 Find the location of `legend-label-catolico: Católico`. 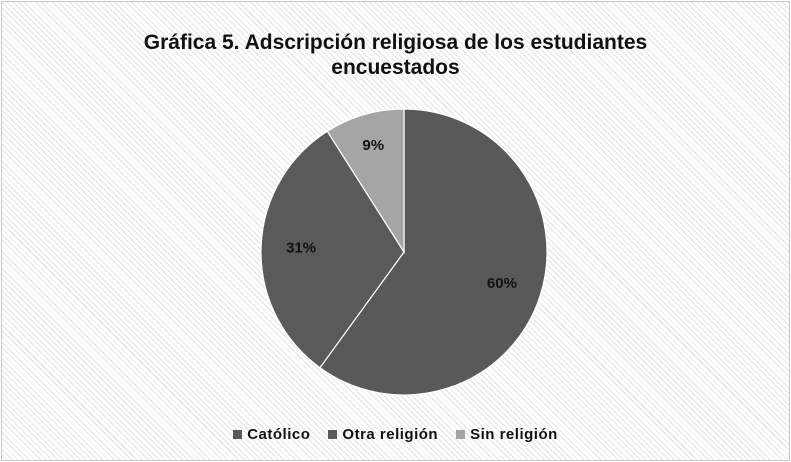

legend-label-catolico: Católico is located at coordinates (279, 434).